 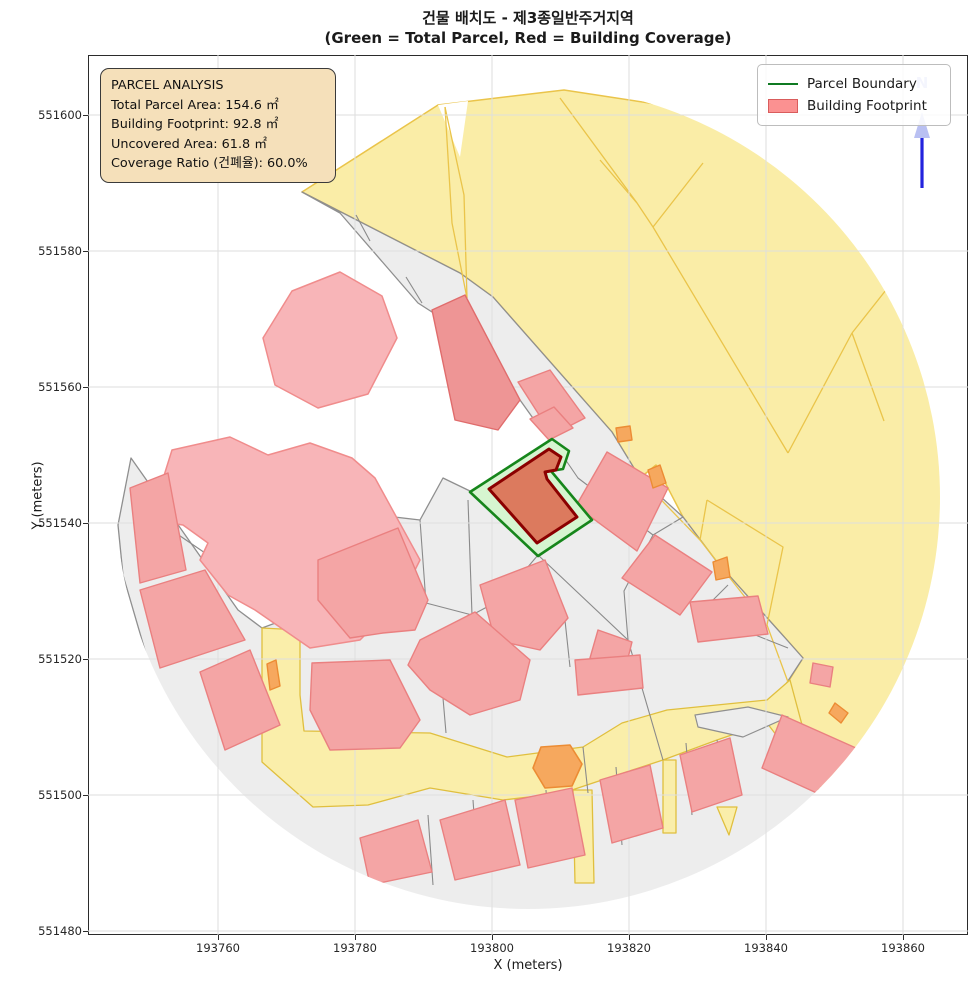 I want to click on x-tick-label: 193780, so click(x=355, y=948).